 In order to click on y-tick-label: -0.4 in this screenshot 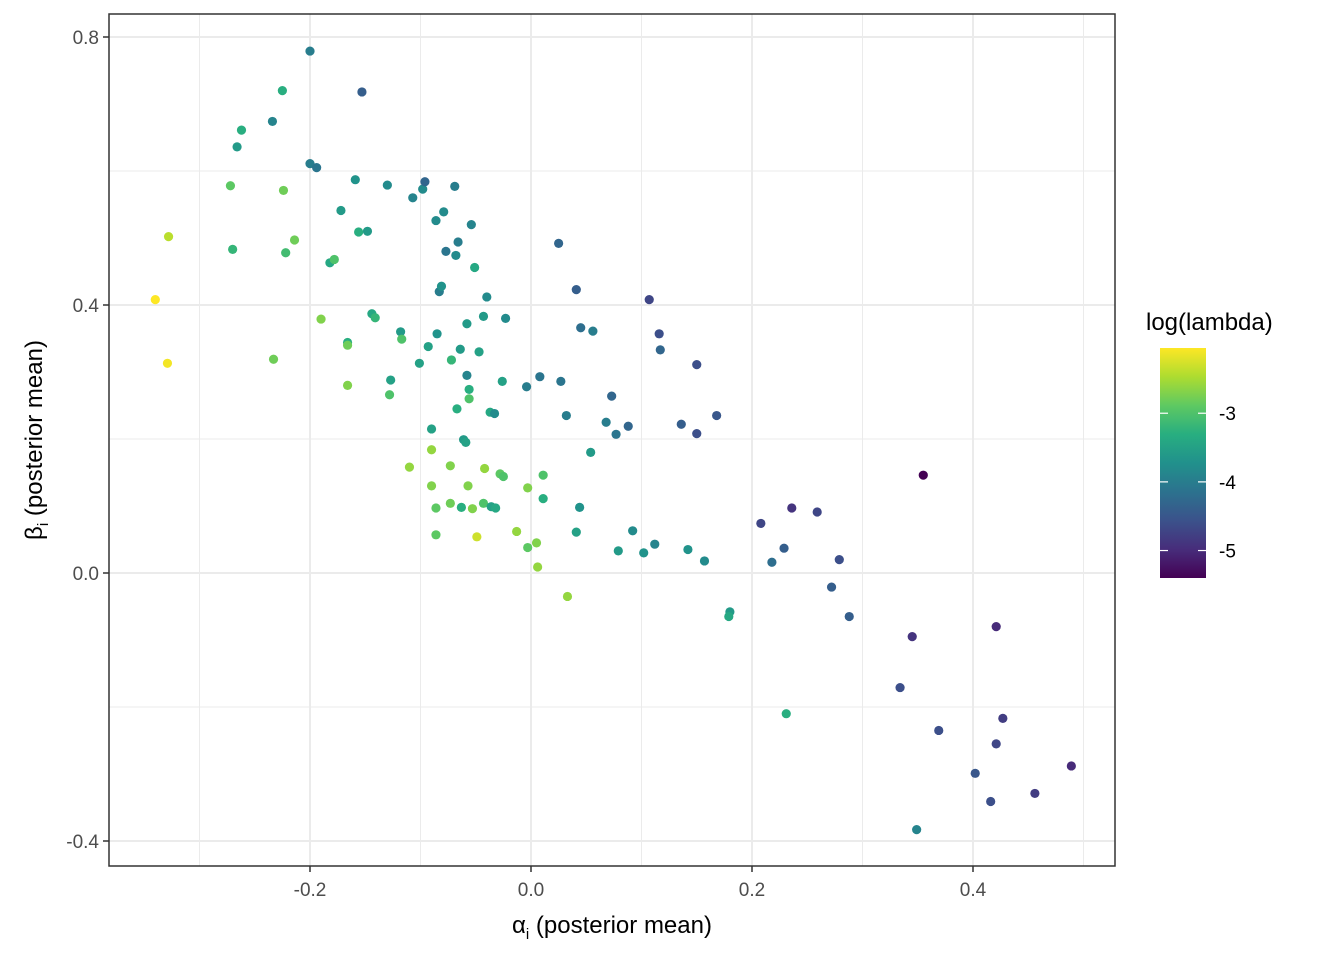, I will do `click(82, 842)`.